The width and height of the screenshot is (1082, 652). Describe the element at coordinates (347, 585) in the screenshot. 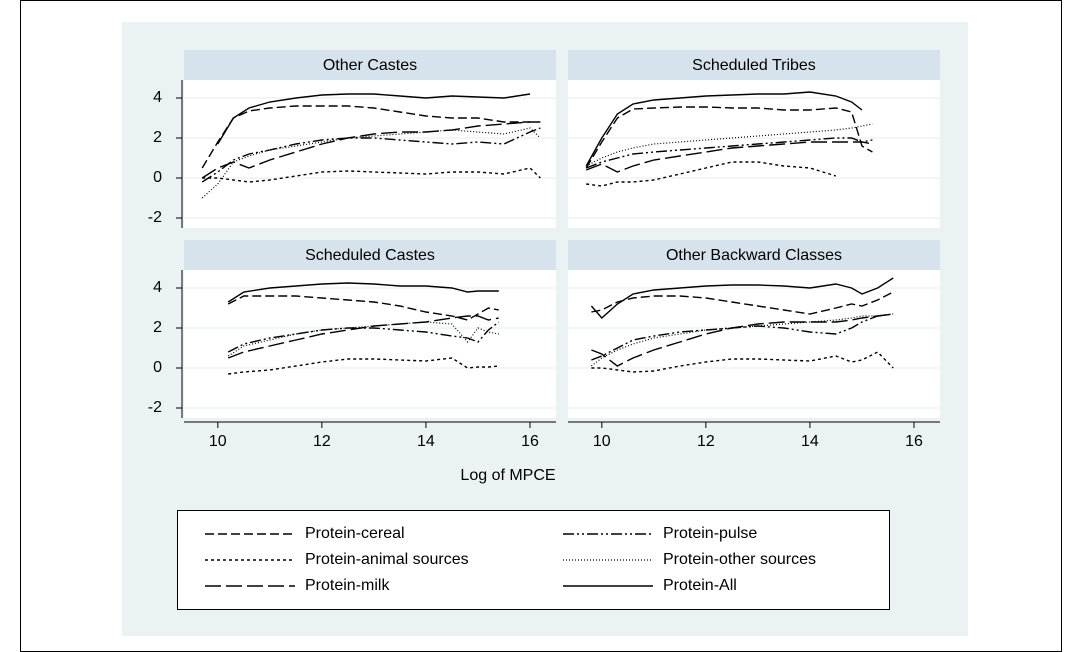

I see `legend-label: Protein-milk` at that location.